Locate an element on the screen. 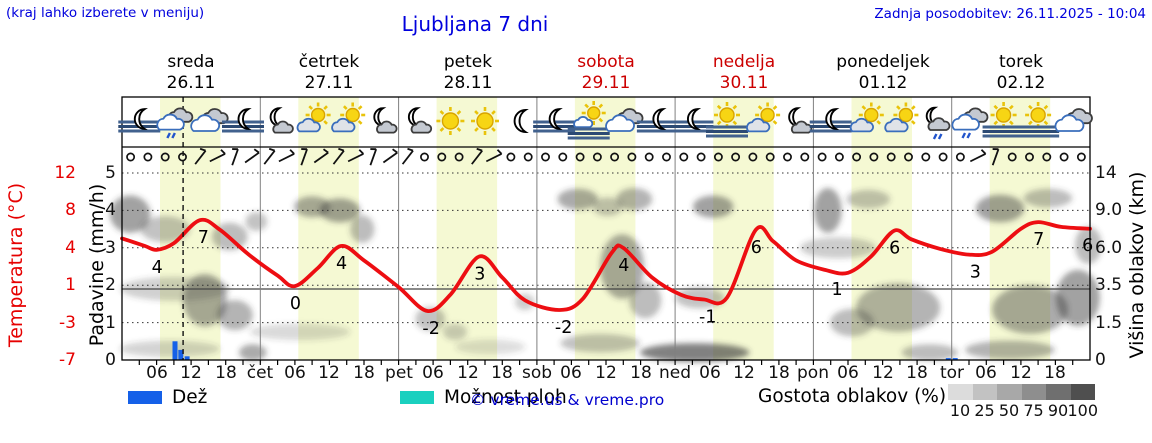 This screenshot has height=443, width=1152. temp-tick-label: 12 is located at coordinates (65, 173).